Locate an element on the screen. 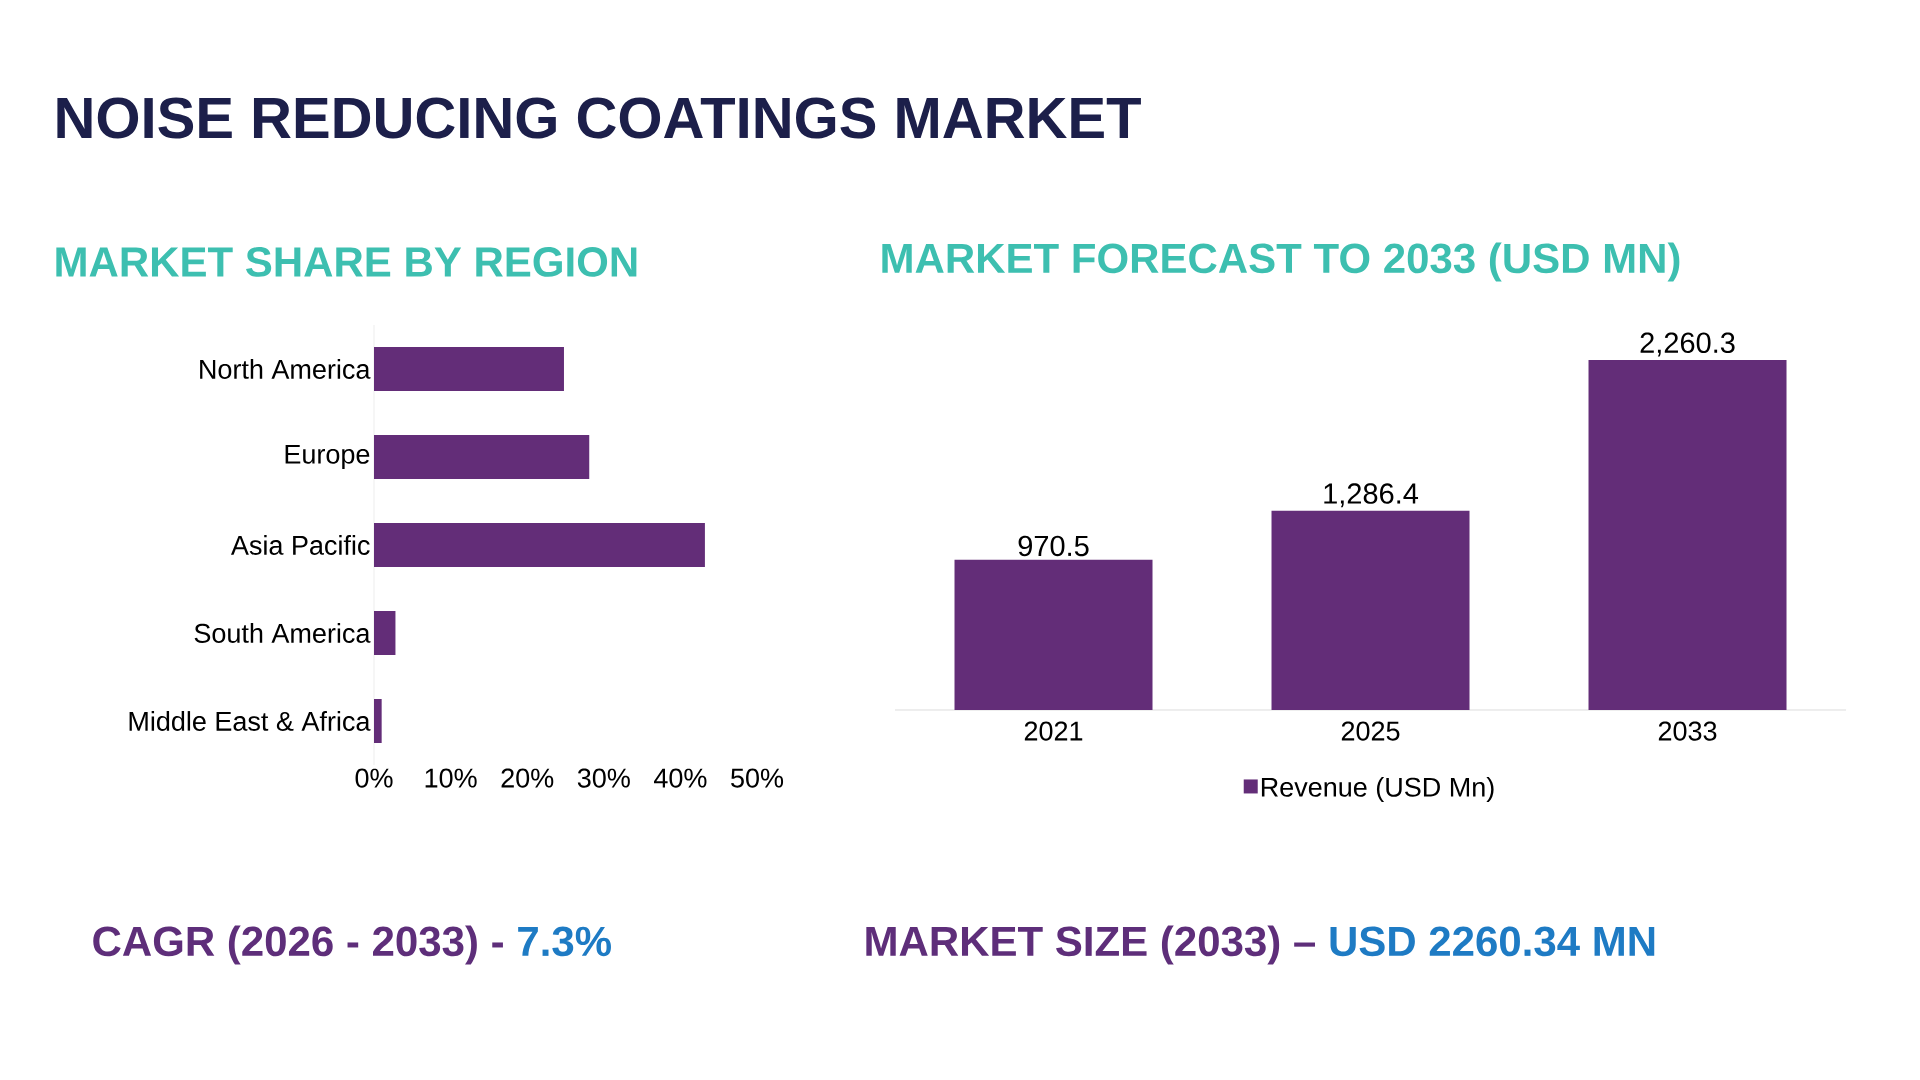 This screenshot has width=1920, height=1080. y-tick-label: Middle East & Africa is located at coordinates (250, 721).